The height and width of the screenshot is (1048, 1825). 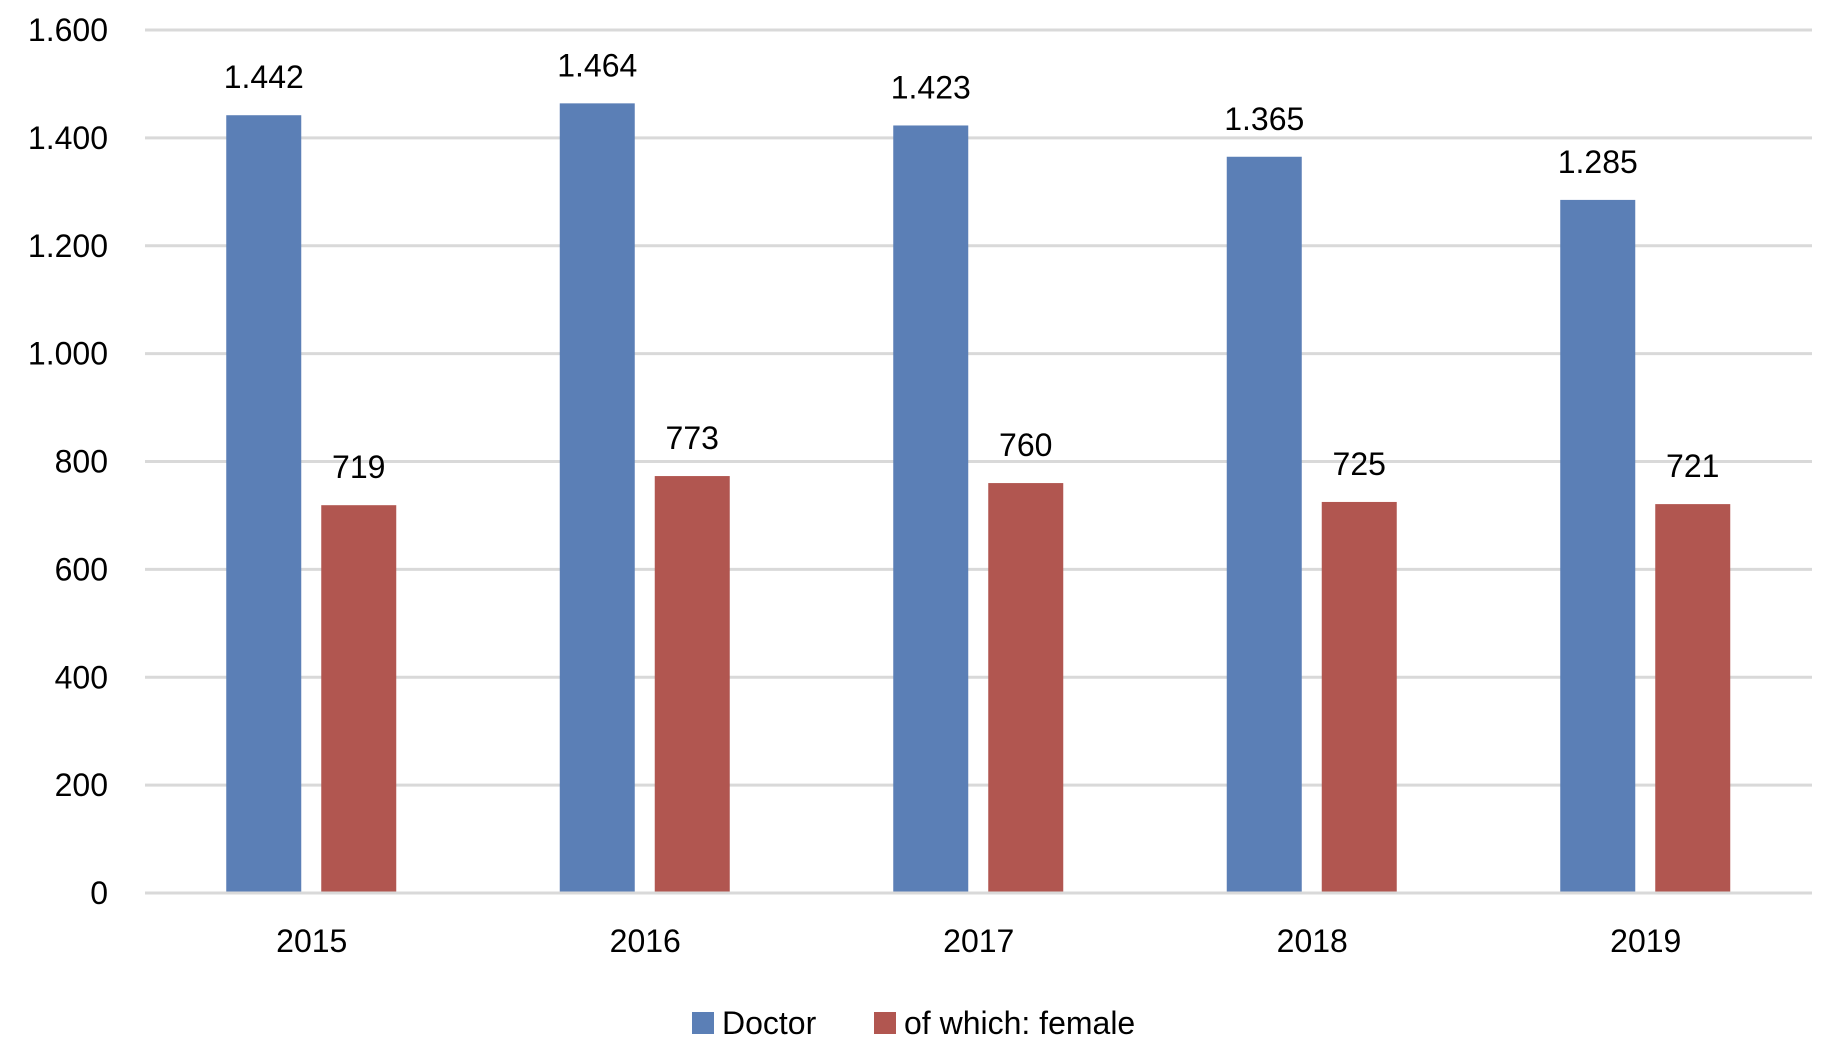 What do you see at coordinates (1693, 698) in the screenshot?
I see `bar-female-2019` at bounding box center [1693, 698].